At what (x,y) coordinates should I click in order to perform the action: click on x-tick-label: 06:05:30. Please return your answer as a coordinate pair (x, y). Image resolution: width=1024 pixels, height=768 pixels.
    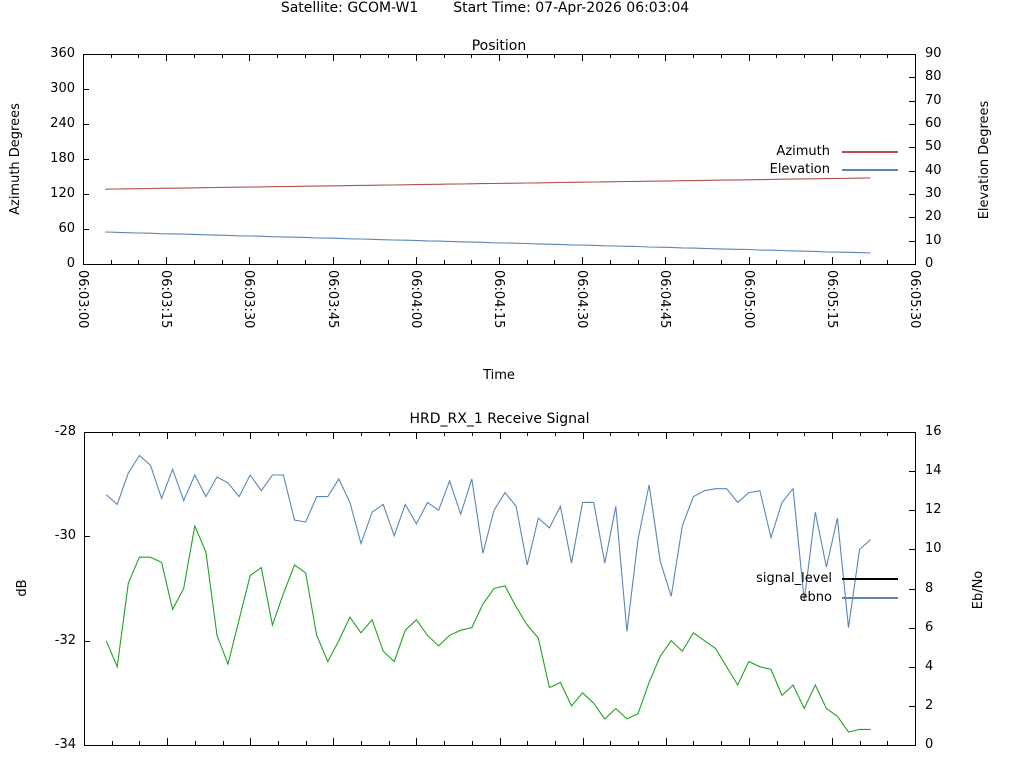
    Looking at the image, I should click on (914, 299).